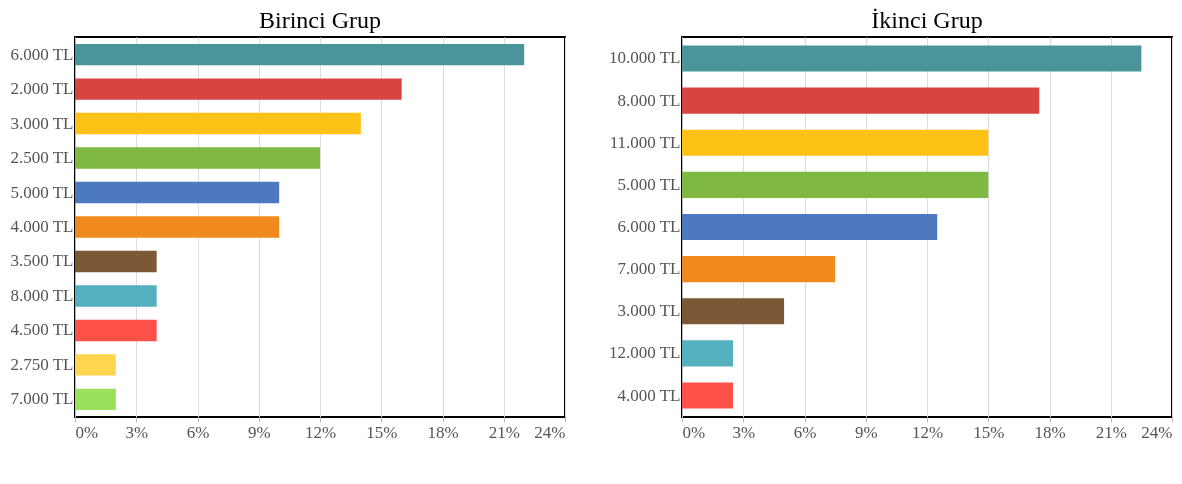 This screenshot has width=1182, height=484. Describe the element at coordinates (645, 353) in the screenshot. I see `y-tick-label: 12.000 TL` at that location.